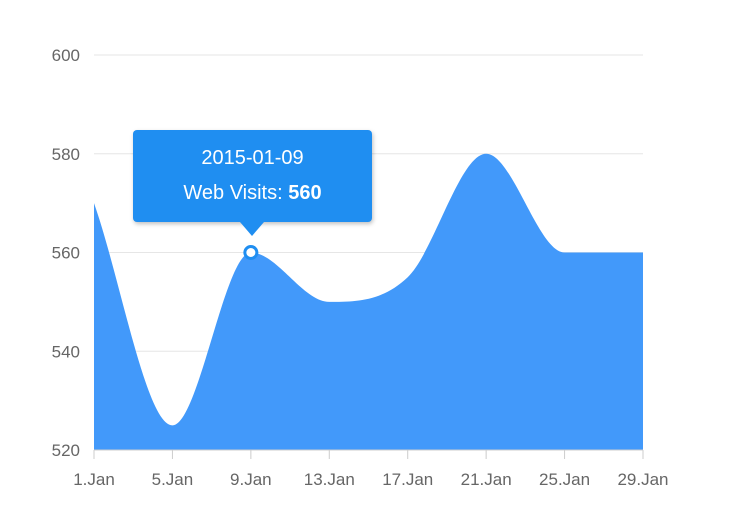 The height and width of the screenshot is (510, 734). Describe the element at coordinates (252, 229) in the screenshot. I see `tooltip-pointer` at that location.